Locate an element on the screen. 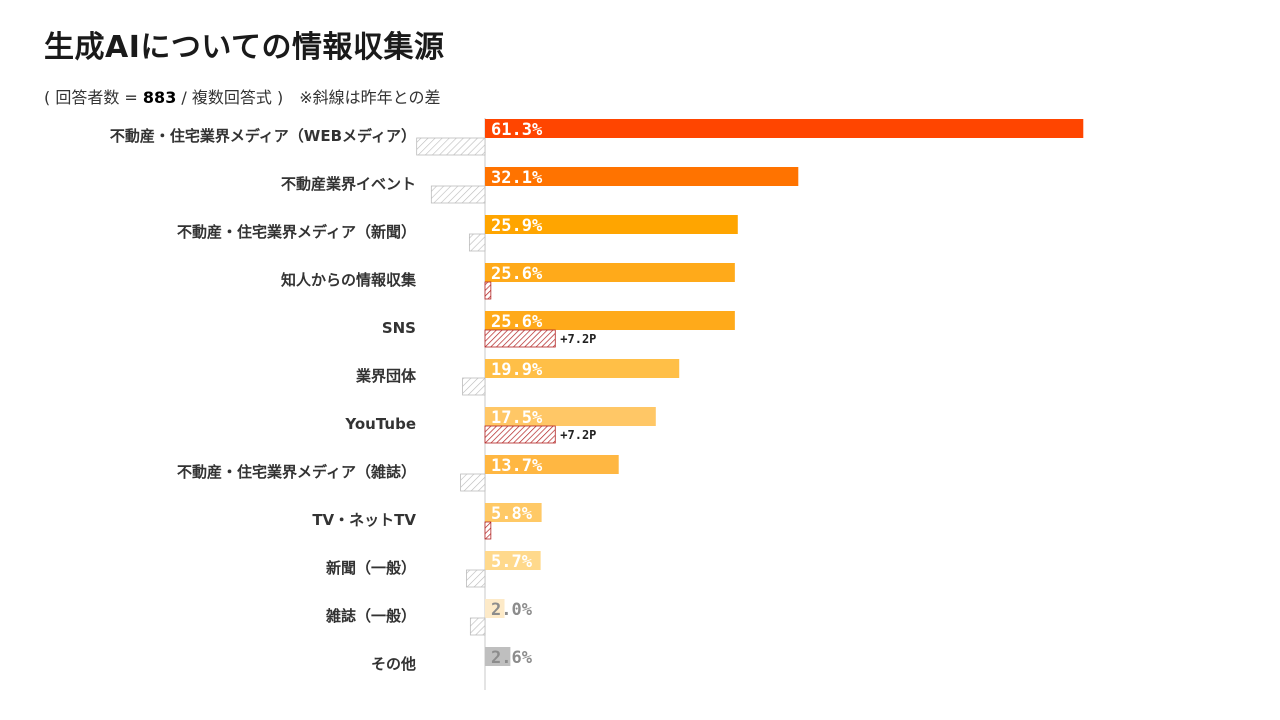 This screenshot has height=720, width=1280. category-label: 業界団体 is located at coordinates (386, 376).